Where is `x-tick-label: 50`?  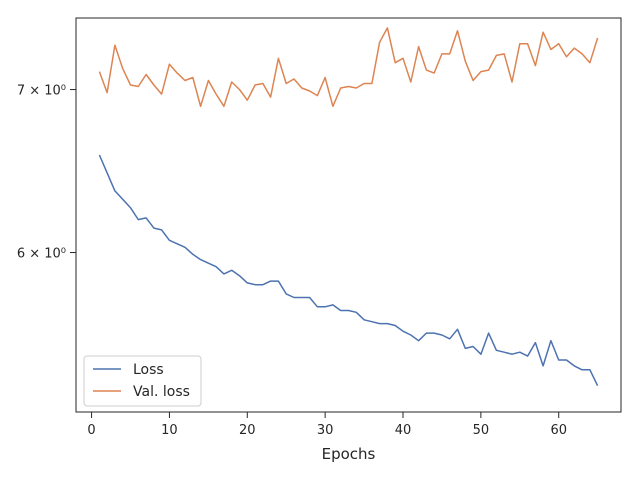 x-tick-label: 50 is located at coordinates (481, 430).